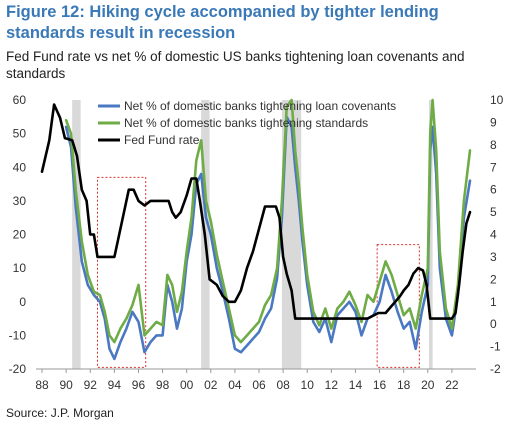  I want to click on x-tick-label: 92, so click(91, 385).